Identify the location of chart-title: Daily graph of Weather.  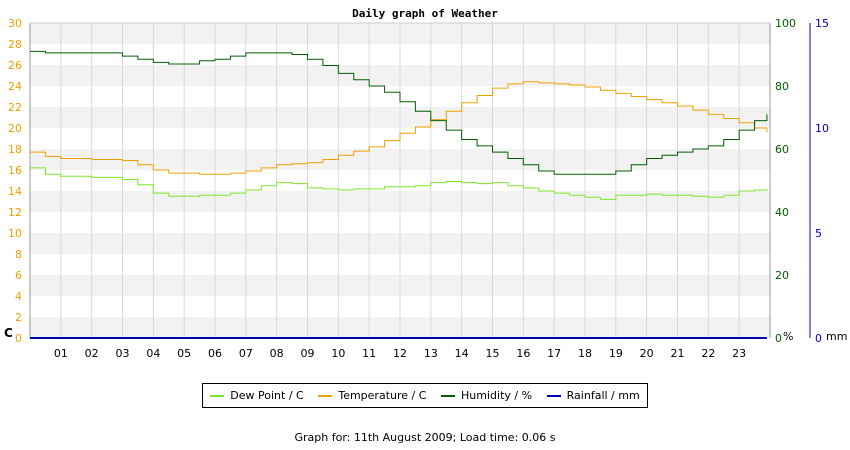
(425, 13).